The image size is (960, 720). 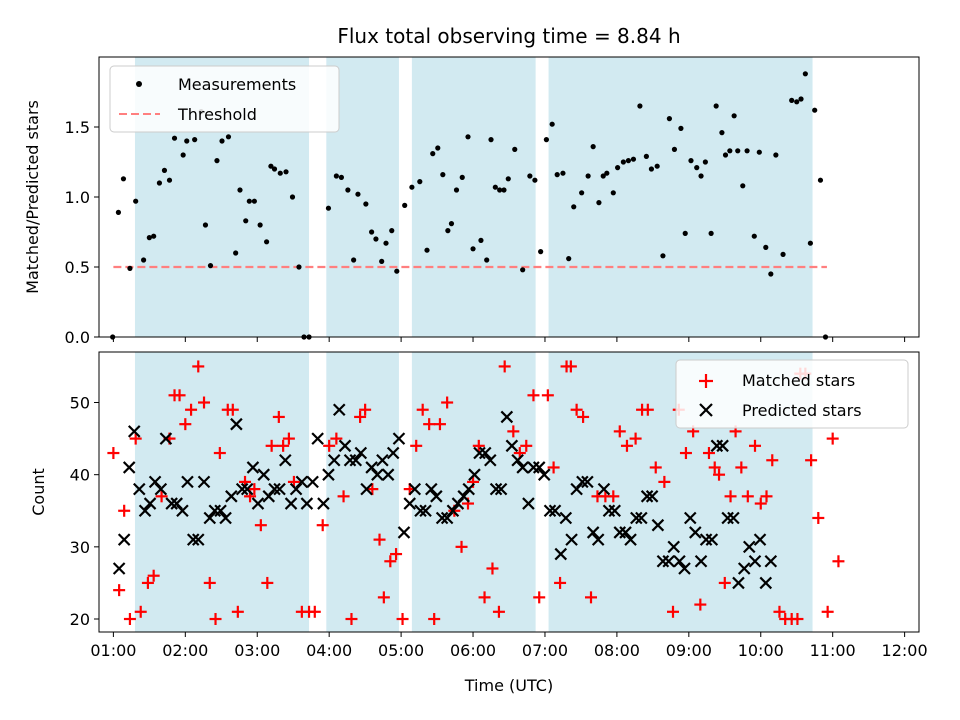 What do you see at coordinates (473, 197) in the screenshot?
I see `observing-interval-band` at bounding box center [473, 197].